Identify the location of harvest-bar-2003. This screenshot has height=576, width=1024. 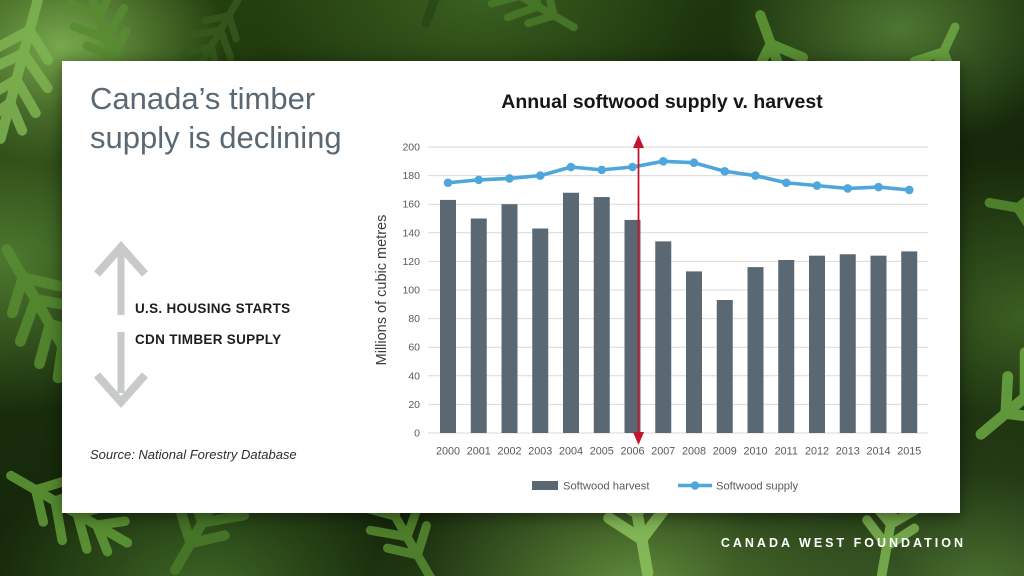
(540, 330).